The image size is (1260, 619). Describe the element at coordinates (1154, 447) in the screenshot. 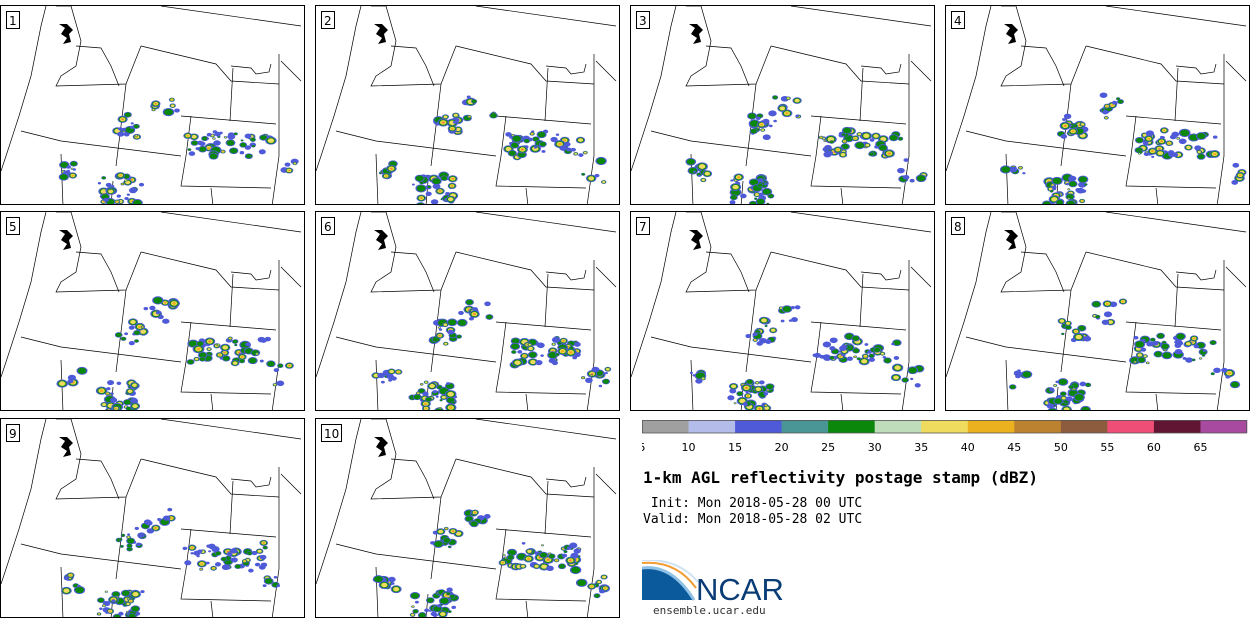

I see `colorbar-tick-label: 60` at that location.